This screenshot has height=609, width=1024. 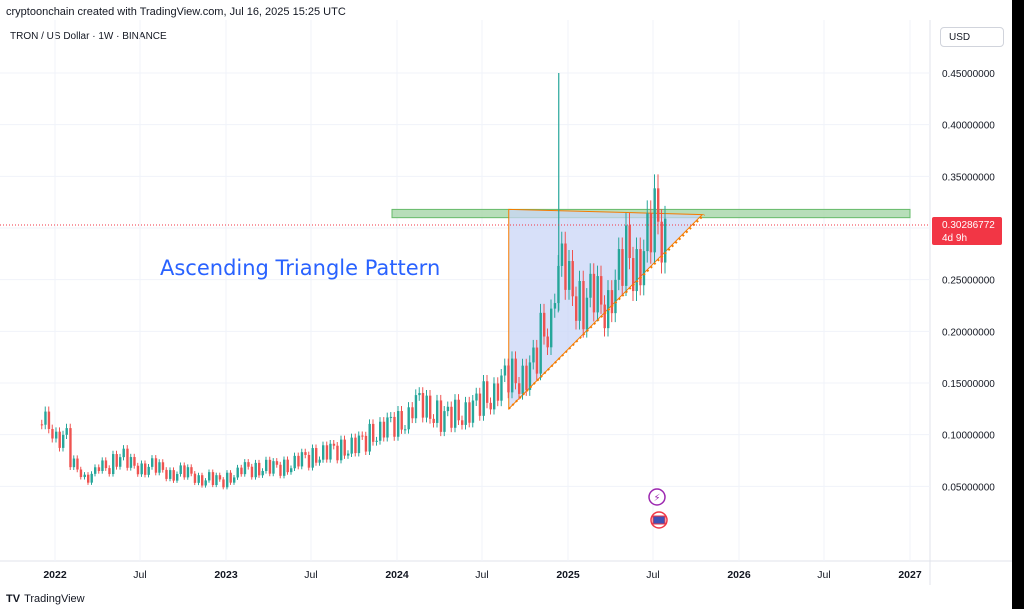 What do you see at coordinates (968, 177) in the screenshot?
I see `y-tick-label: 0.35000000` at bounding box center [968, 177].